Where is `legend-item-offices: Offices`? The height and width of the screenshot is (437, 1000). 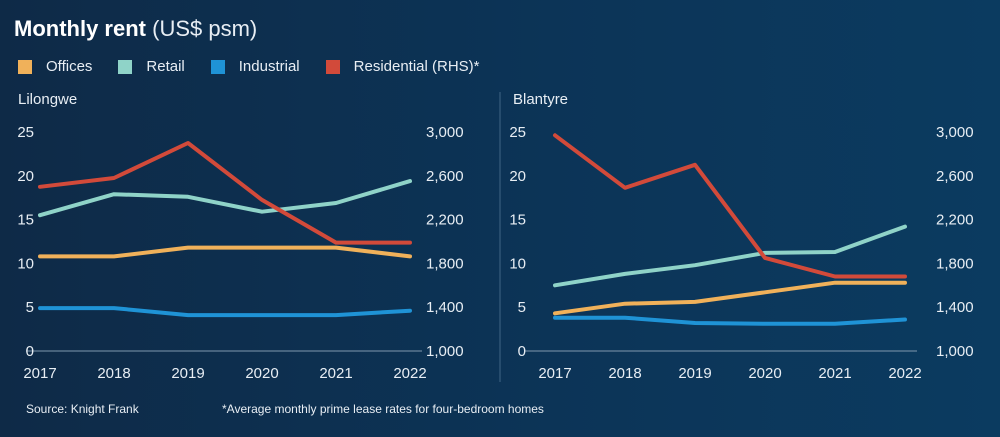
legend-item-offices: Offices is located at coordinates (55, 66).